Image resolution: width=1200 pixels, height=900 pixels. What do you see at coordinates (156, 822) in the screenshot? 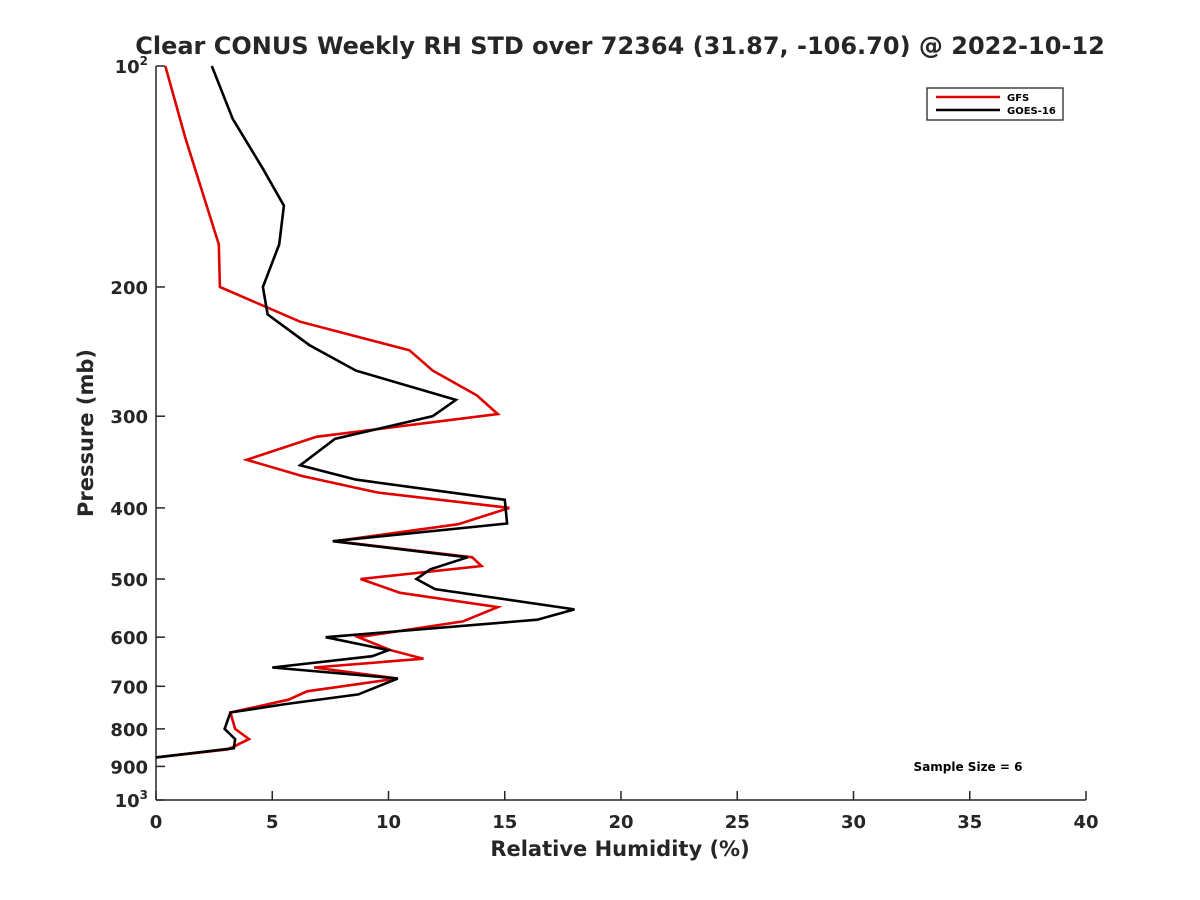
I see `x-tick-label: 0` at bounding box center [156, 822].